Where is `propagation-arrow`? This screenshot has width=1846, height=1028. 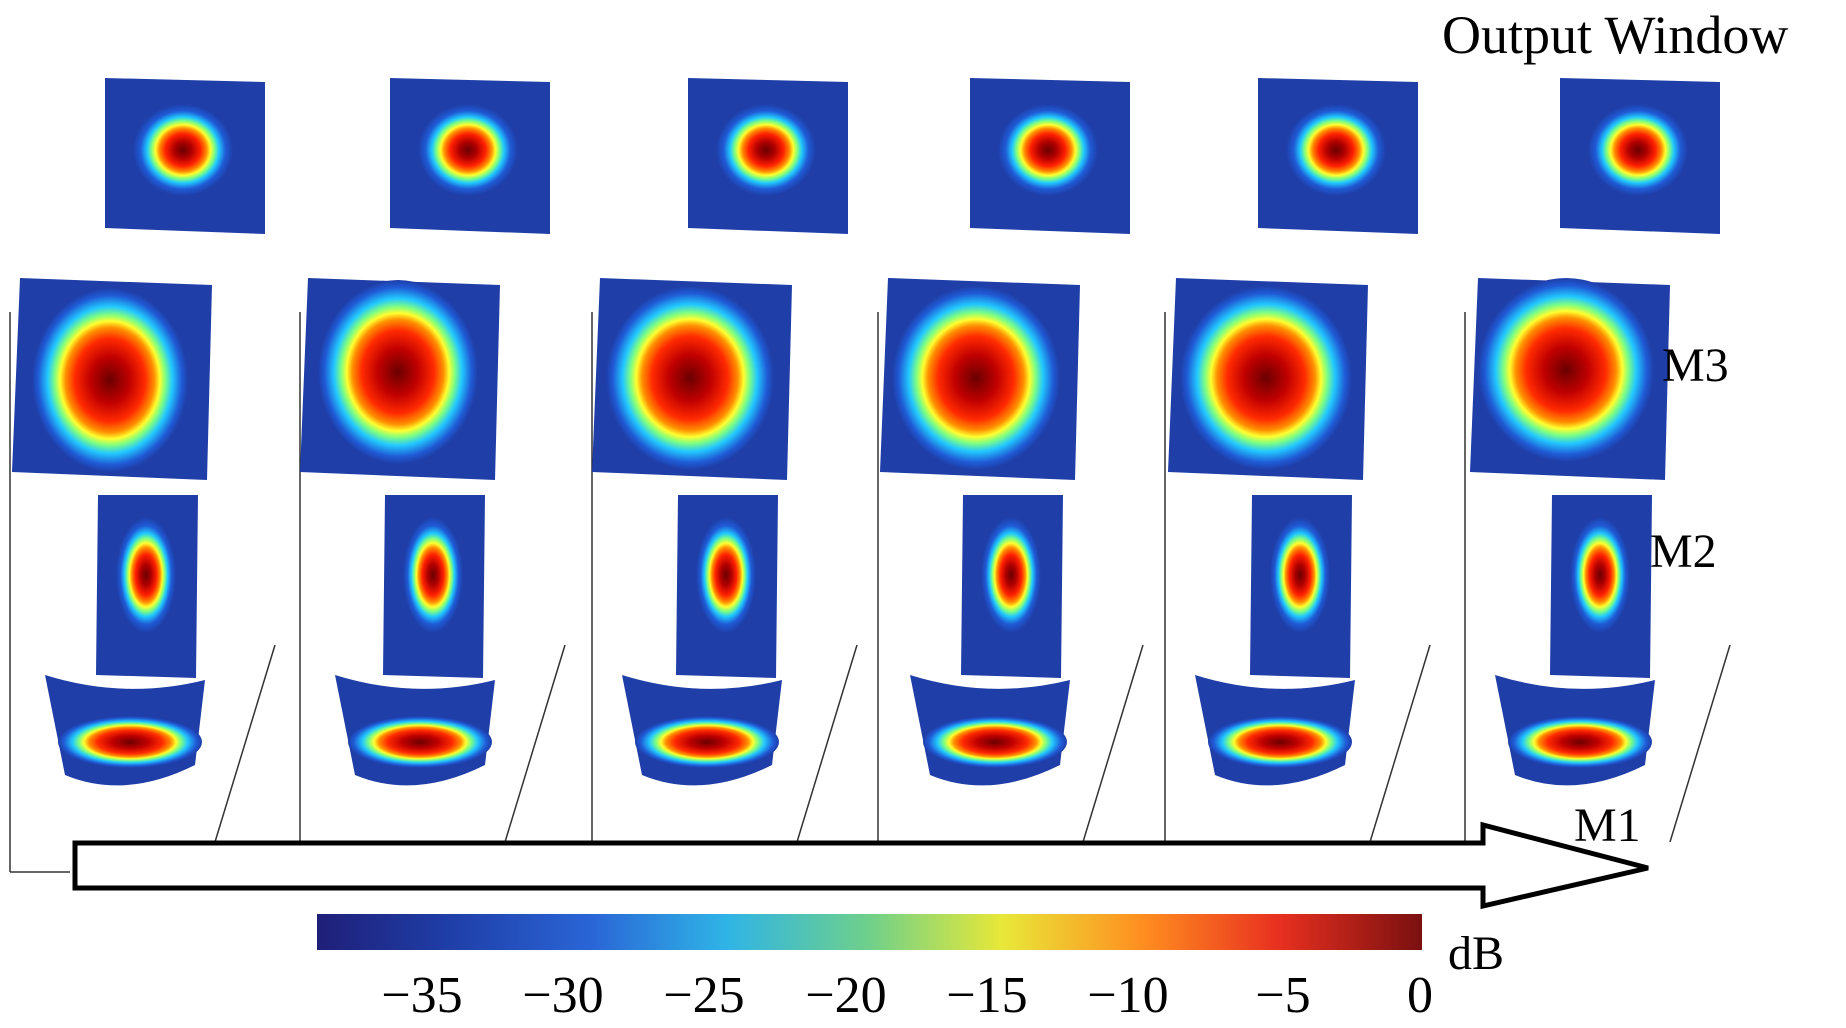
propagation-arrow is located at coordinates (860, 865).